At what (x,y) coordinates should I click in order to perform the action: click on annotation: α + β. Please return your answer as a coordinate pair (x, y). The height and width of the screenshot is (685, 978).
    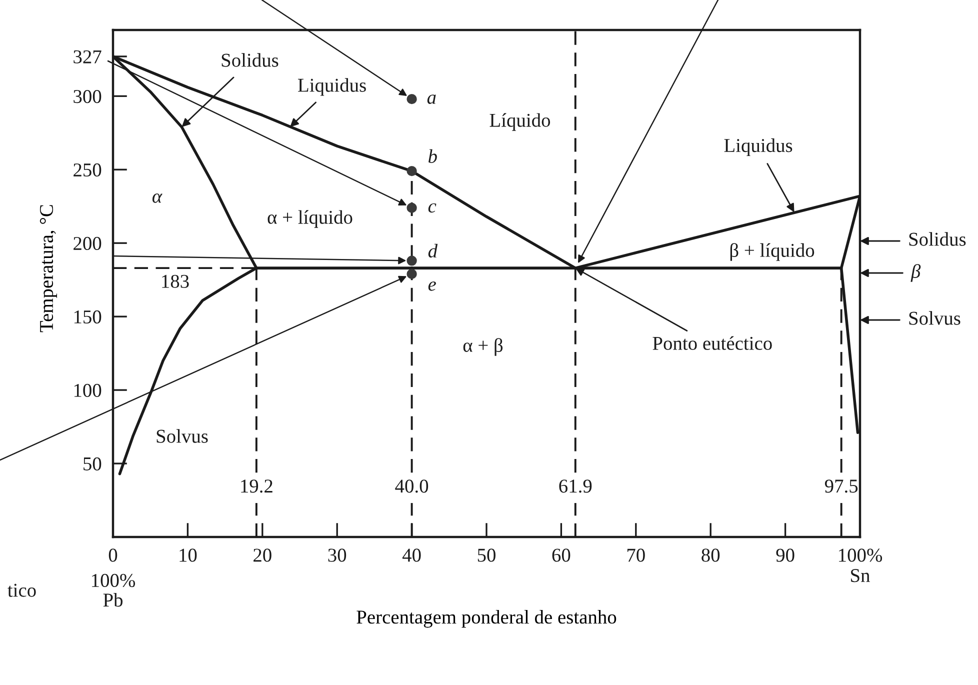
    Looking at the image, I should click on (483, 347).